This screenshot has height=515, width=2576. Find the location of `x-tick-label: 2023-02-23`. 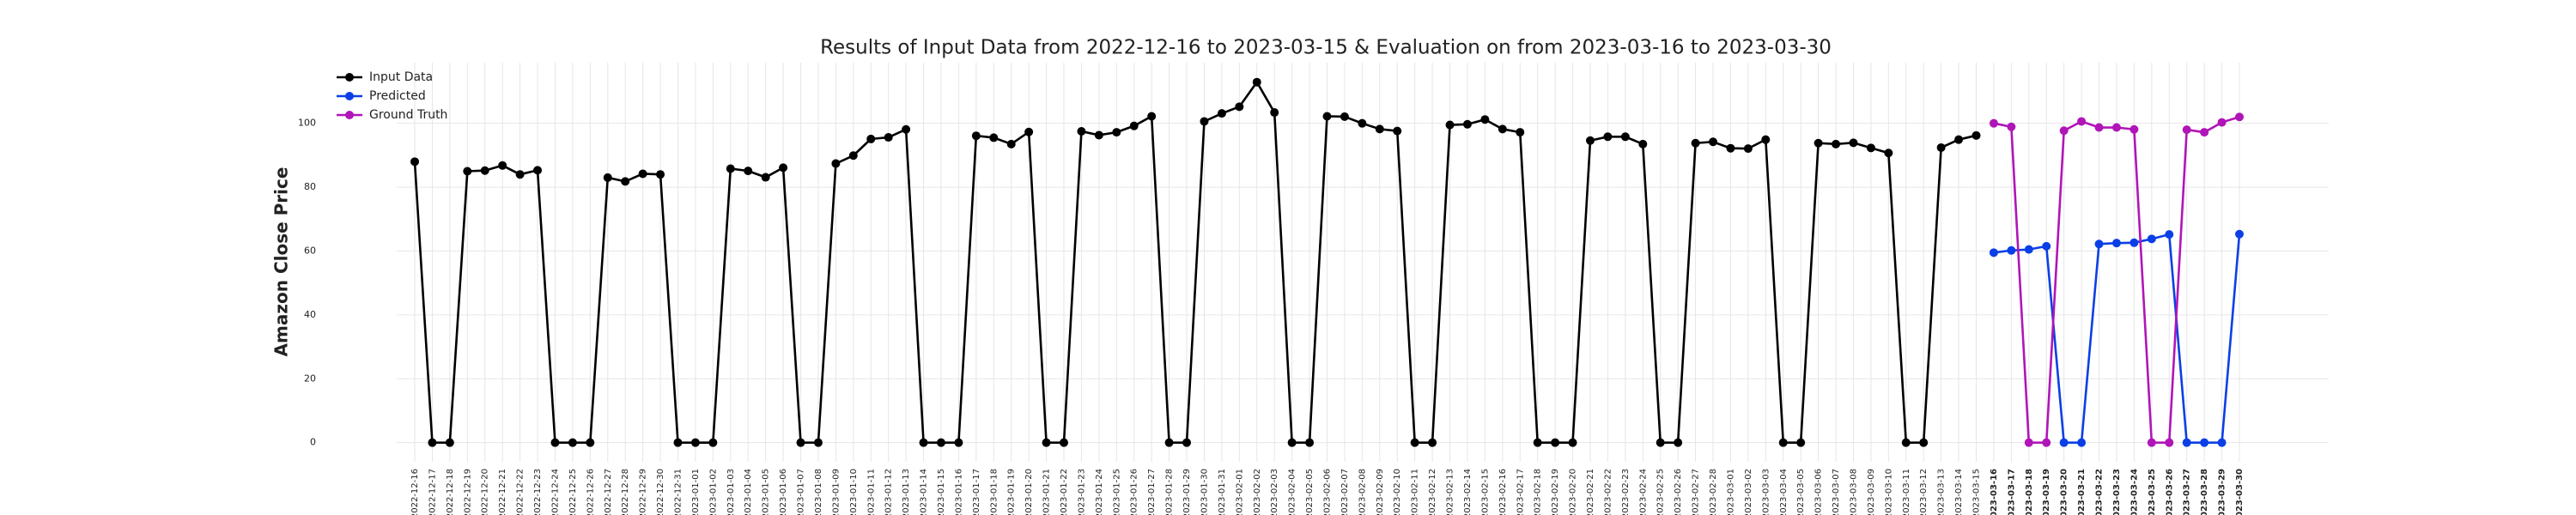

x-tick-label: 2023-02-23 is located at coordinates (1626, 492).